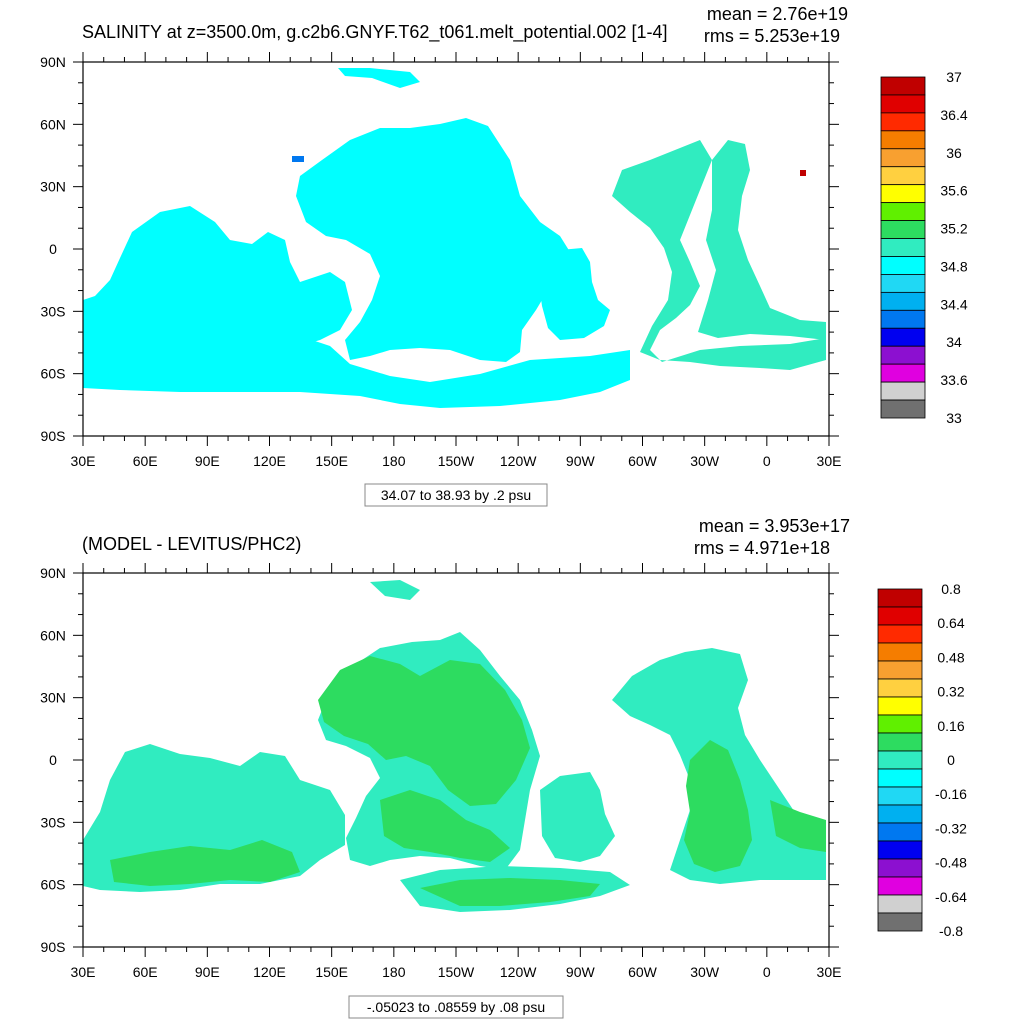  Describe the element at coordinates (951, 897) in the screenshot. I see `colorbar-label: -0.64` at that location.